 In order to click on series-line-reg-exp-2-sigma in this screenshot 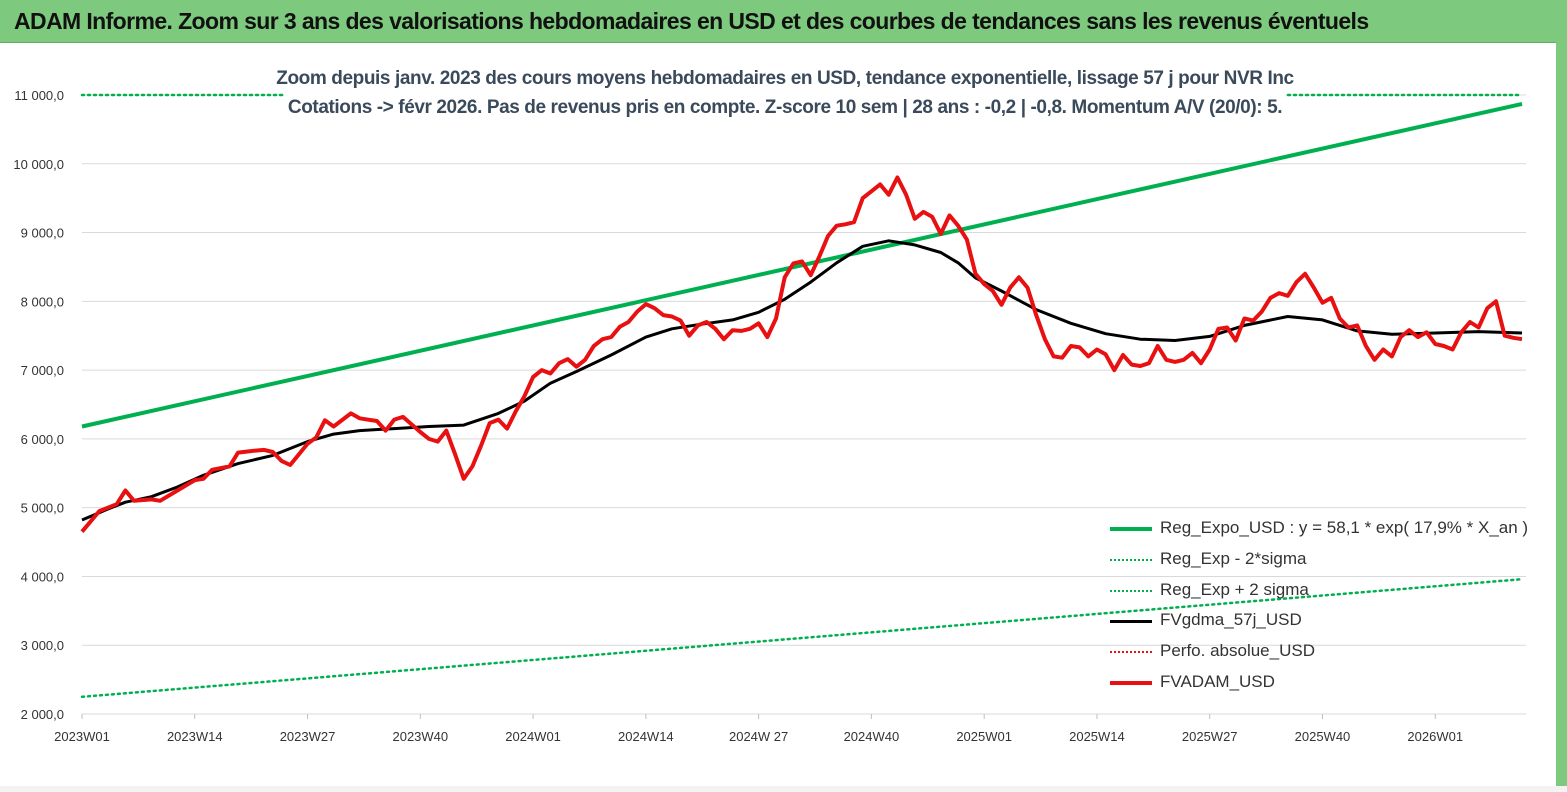, I will do `click(802, 638)`.